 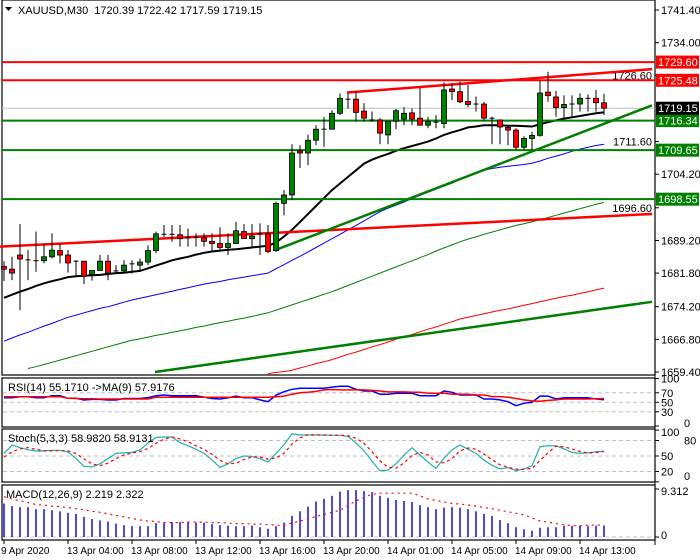 I want to click on price-tick-label: 1674.20, so click(x=680, y=308).